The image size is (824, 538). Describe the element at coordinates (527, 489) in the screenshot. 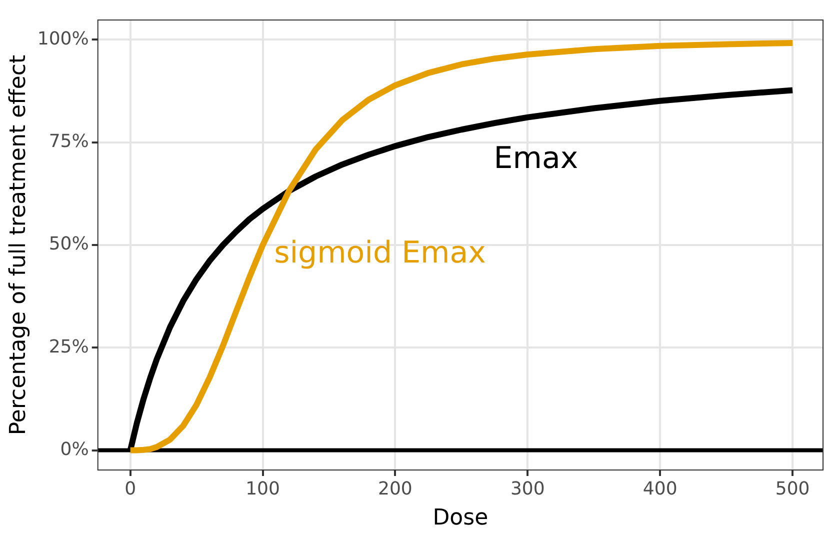

I see `x-tick-label: 300` at that location.